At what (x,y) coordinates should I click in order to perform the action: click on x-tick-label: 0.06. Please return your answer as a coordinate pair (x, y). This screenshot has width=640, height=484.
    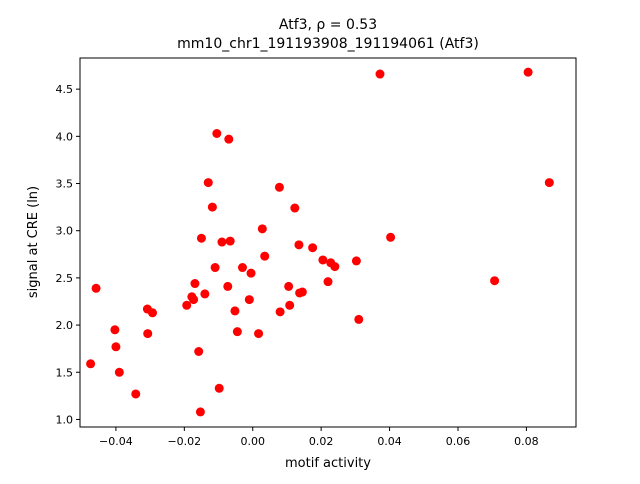
    Looking at the image, I should click on (458, 441).